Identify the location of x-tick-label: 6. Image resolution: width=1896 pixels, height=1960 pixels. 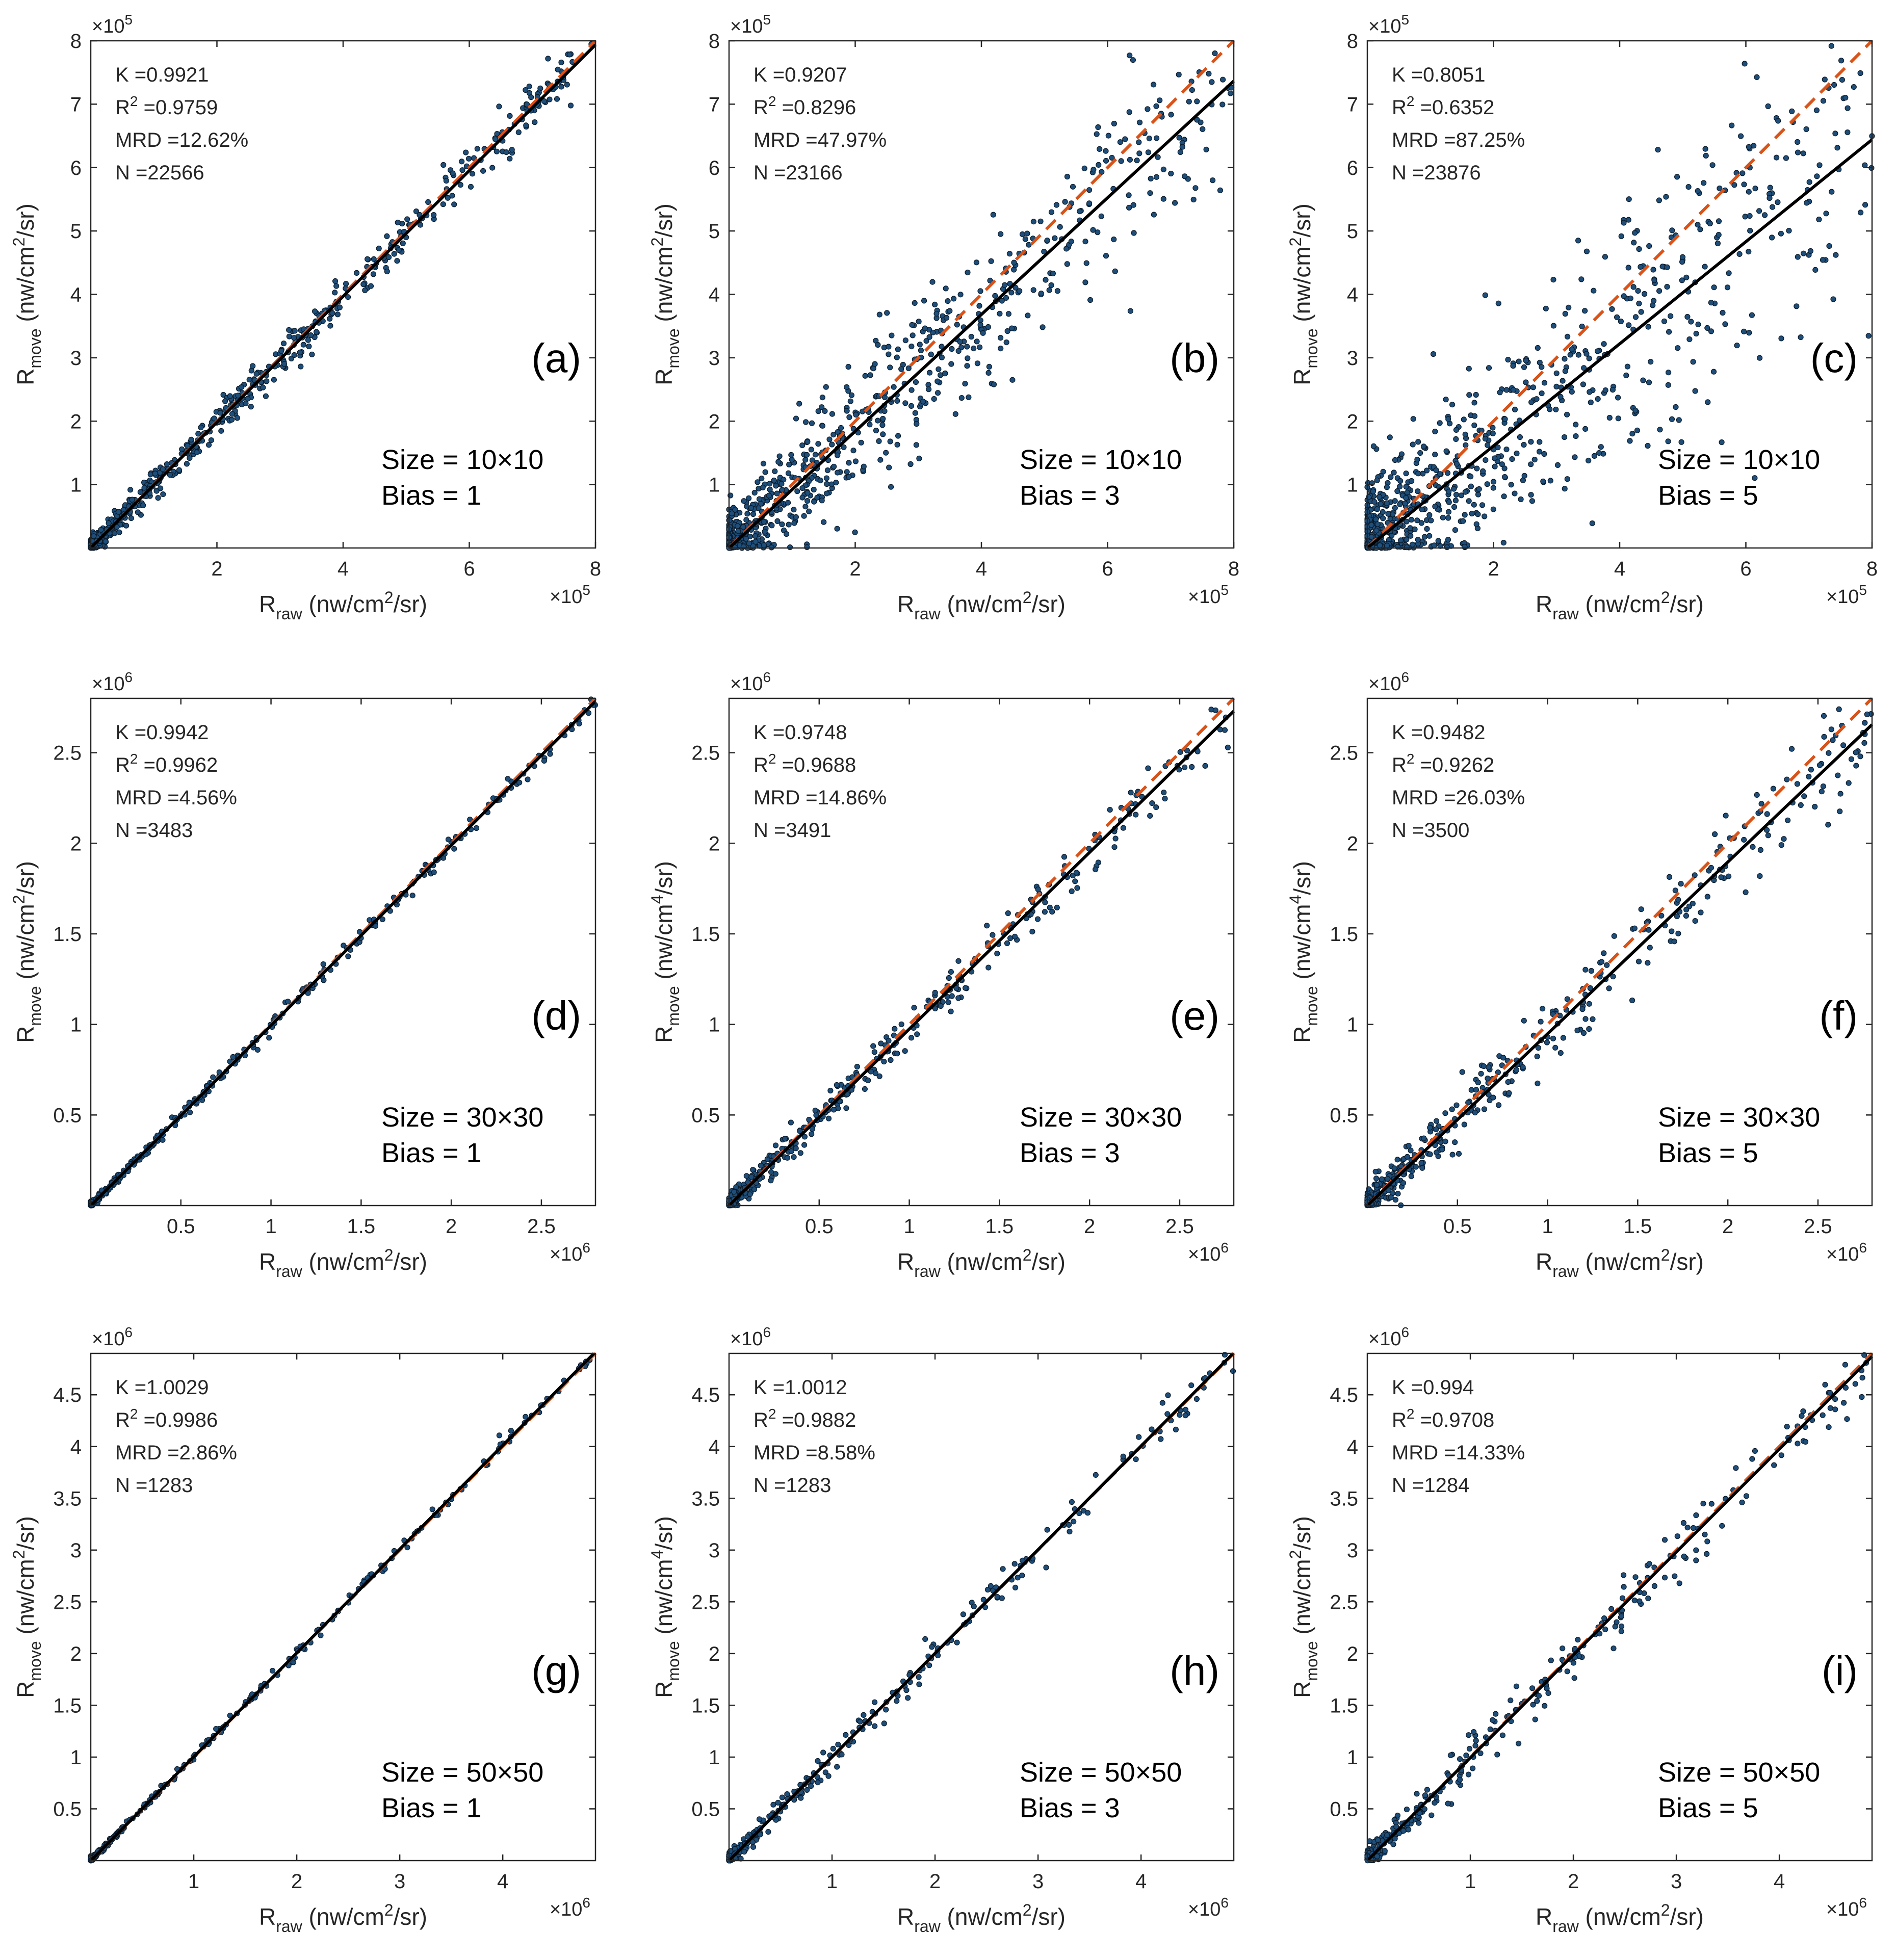
(1745, 569).